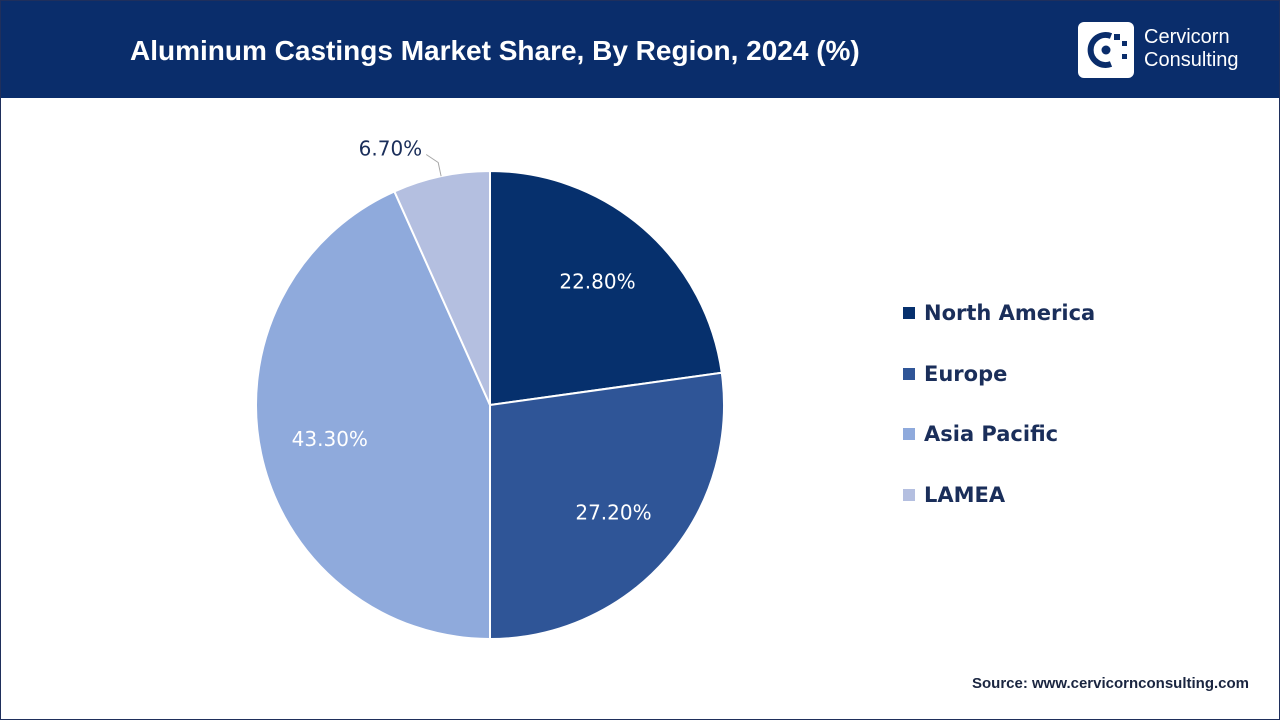 The width and height of the screenshot is (1280, 720). I want to click on pie-slice-asia-pacific, so click(373, 415).